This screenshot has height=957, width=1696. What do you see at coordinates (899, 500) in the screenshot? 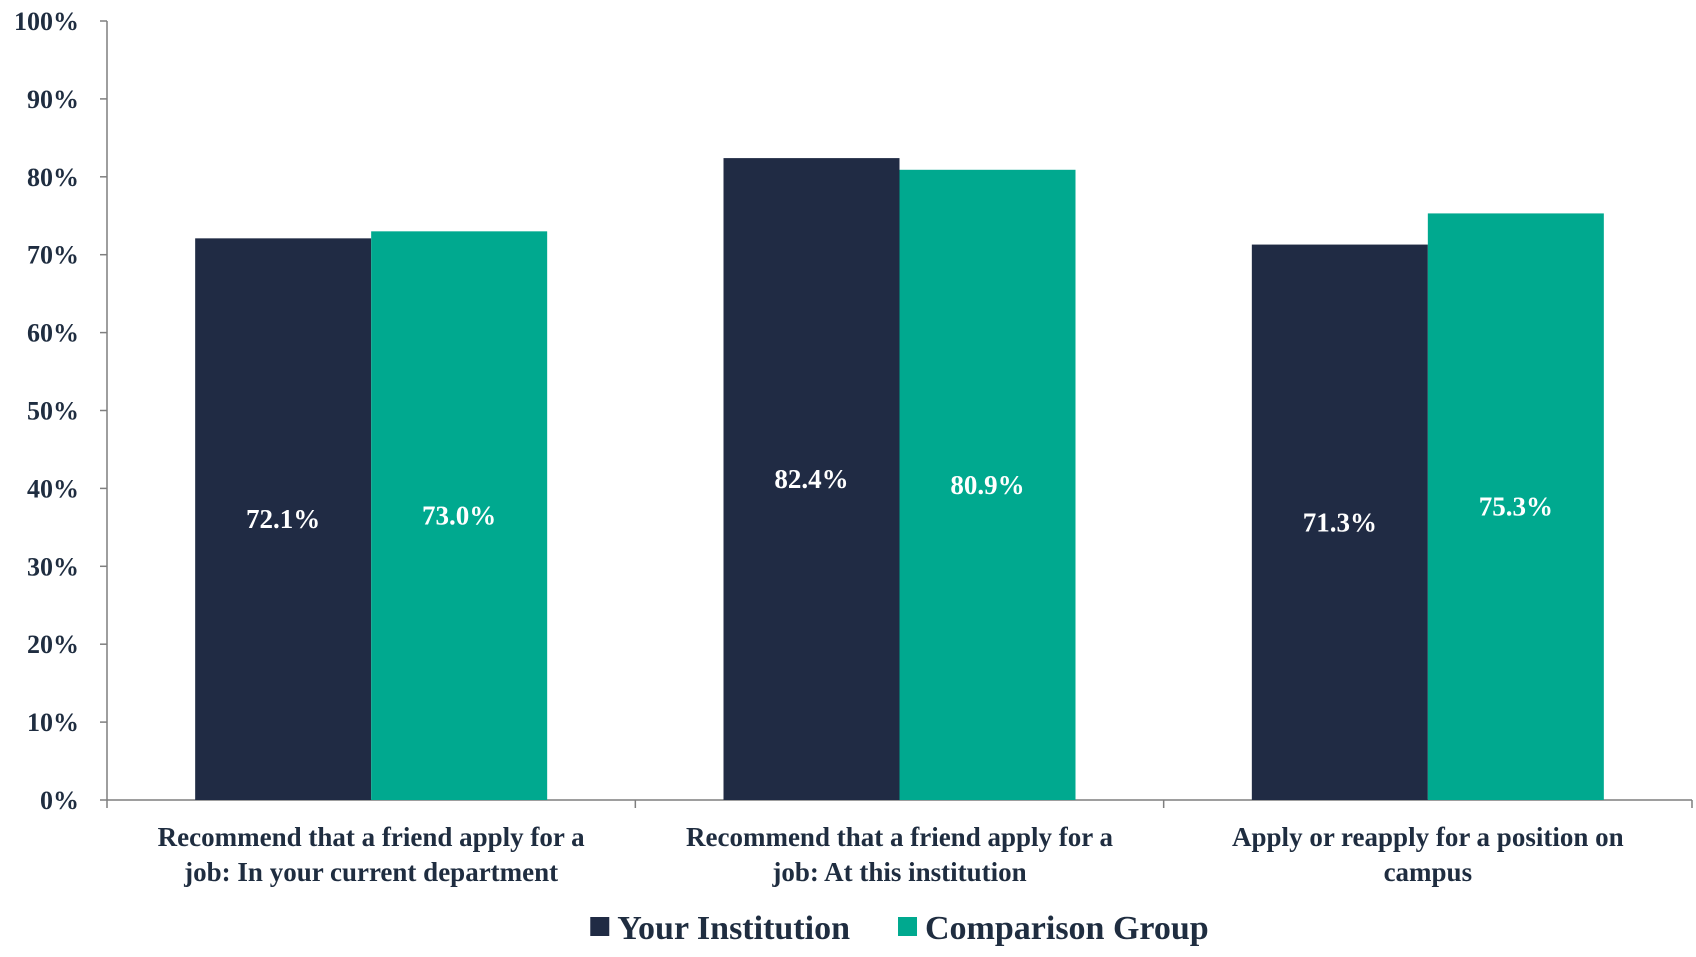
I see `bar-labels: 72.1% 73.0% 82.4% 80.9% 71.3% 75.3%` at bounding box center [899, 500].